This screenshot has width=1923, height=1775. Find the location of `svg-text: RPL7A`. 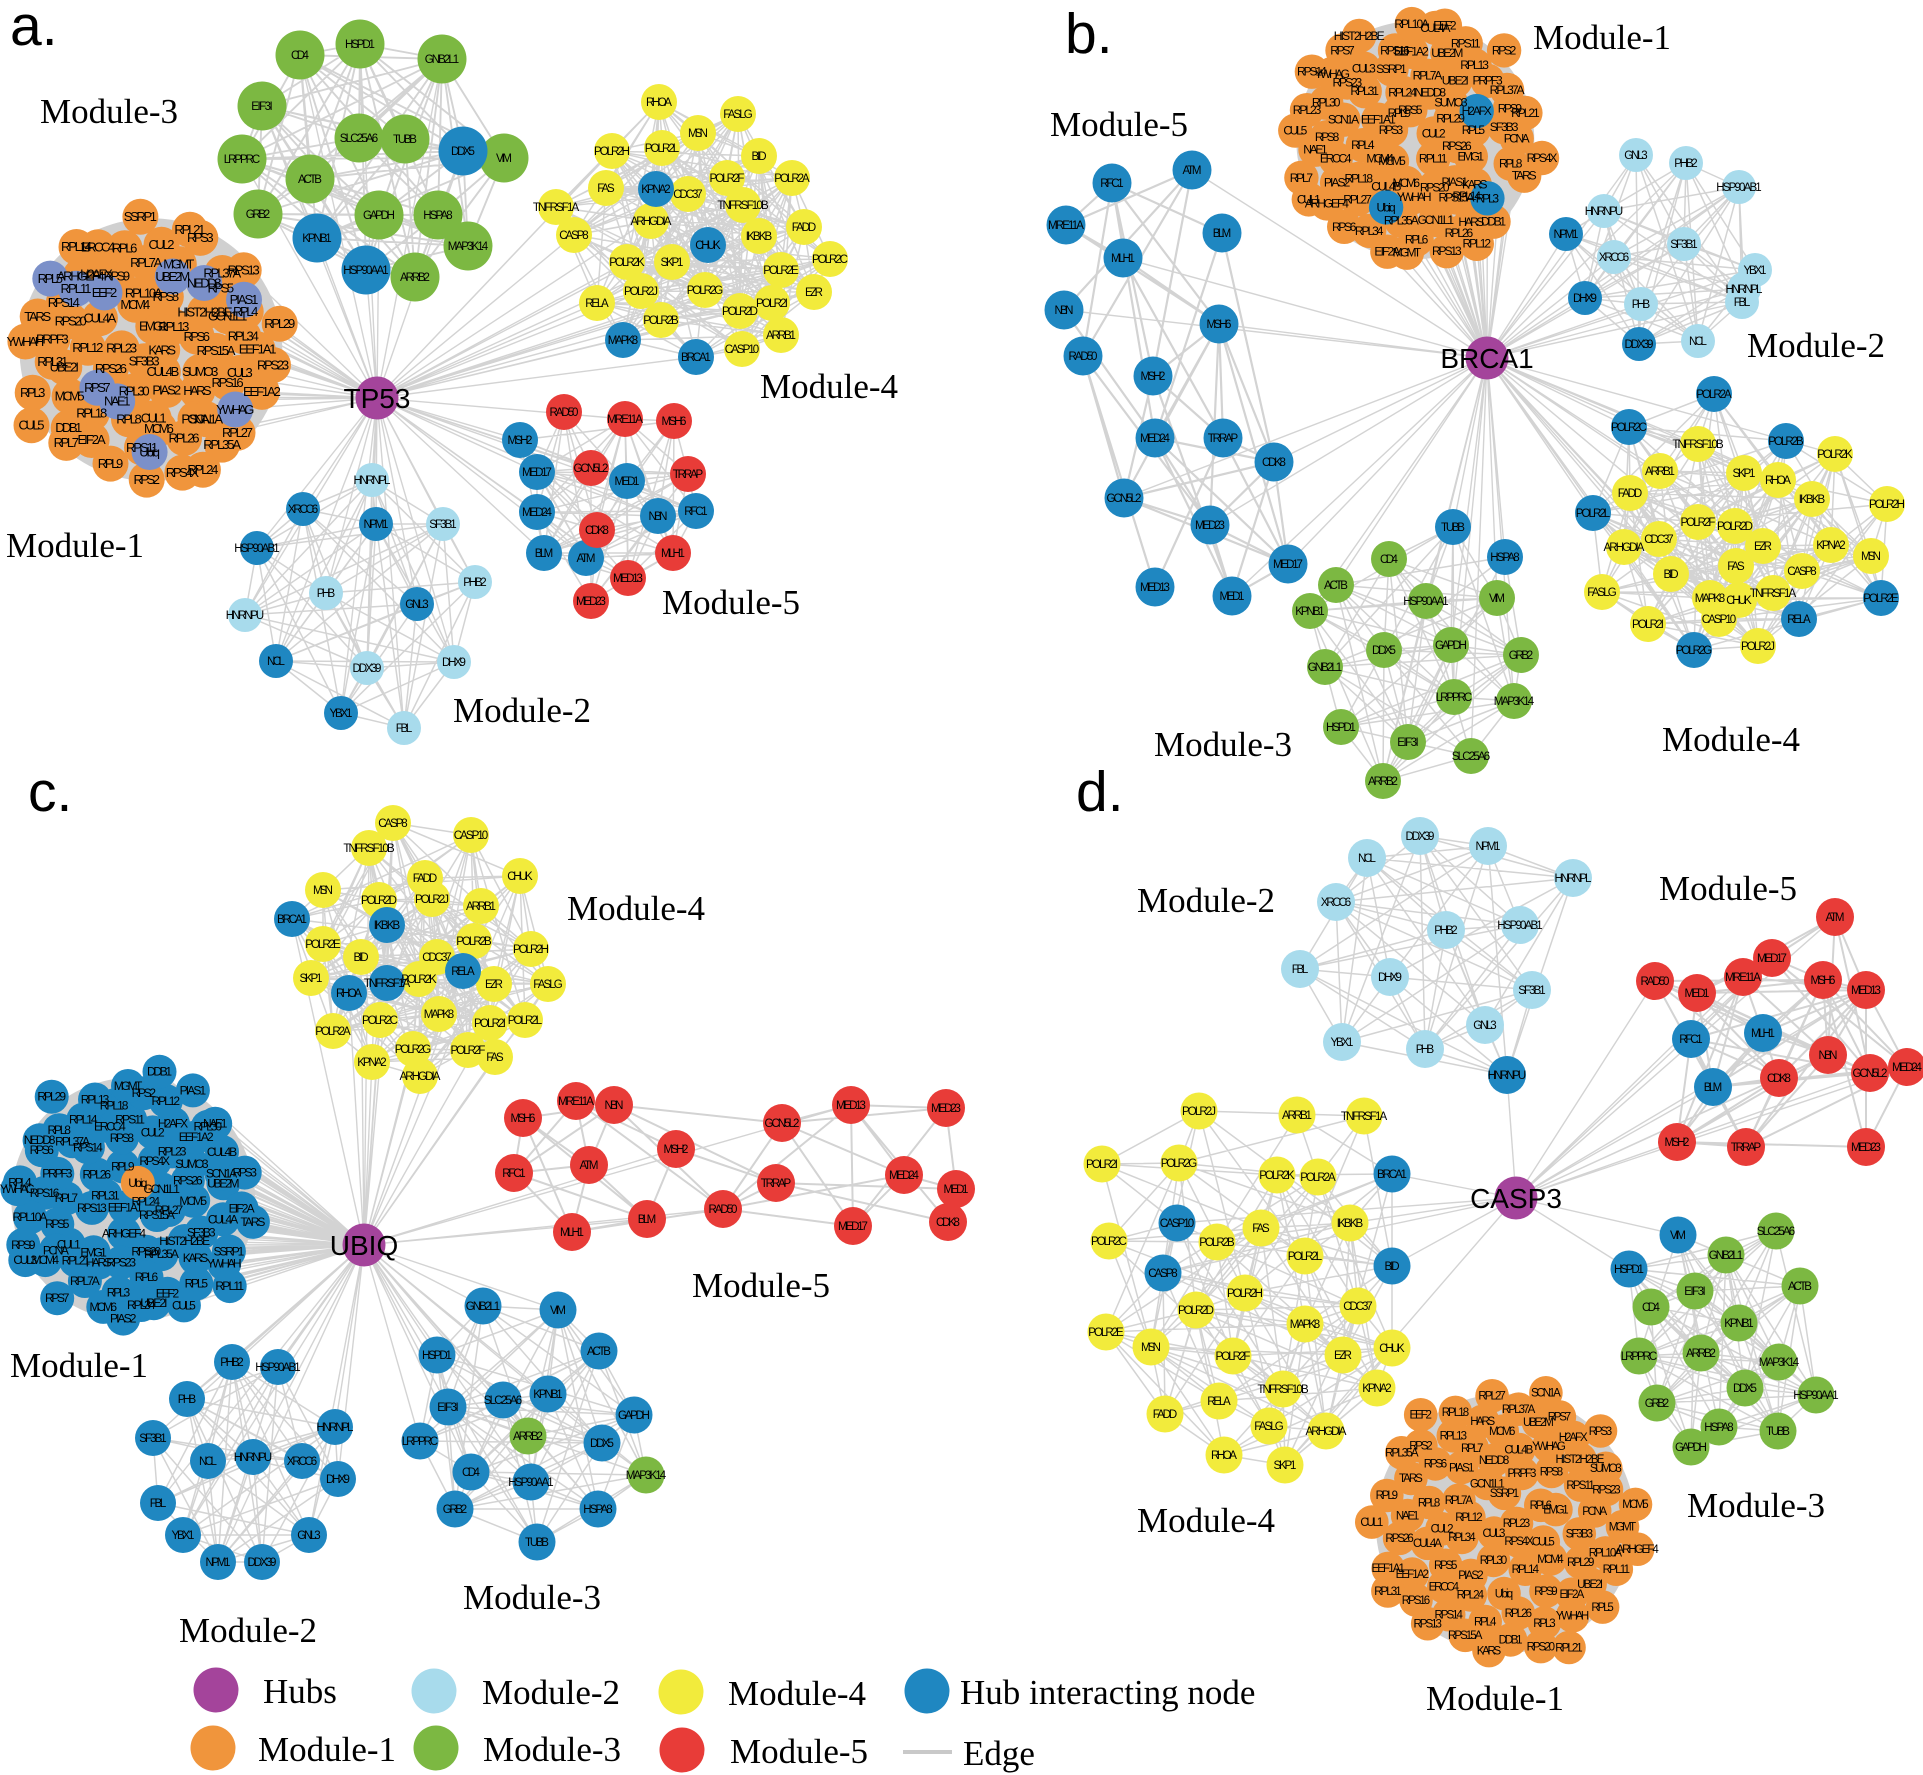

svg-text: RPL7A is located at coordinates (1459, 1501).